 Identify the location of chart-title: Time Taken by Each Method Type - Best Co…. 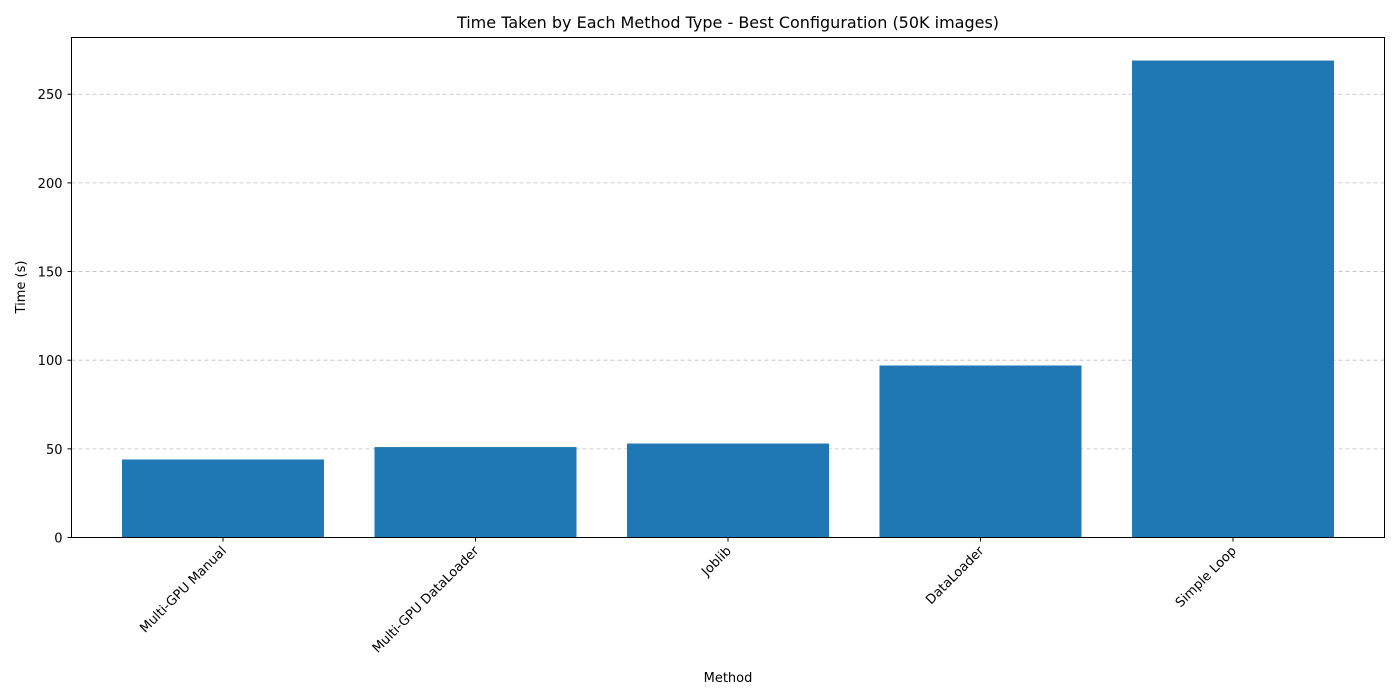
(727, 22).